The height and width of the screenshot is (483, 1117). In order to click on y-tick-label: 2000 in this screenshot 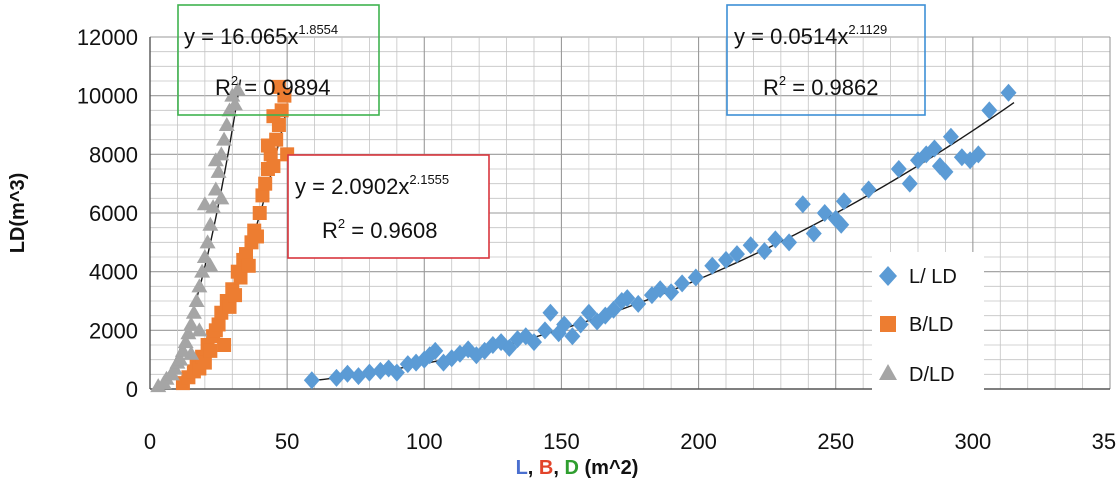, I will do `click(113, 330)`.